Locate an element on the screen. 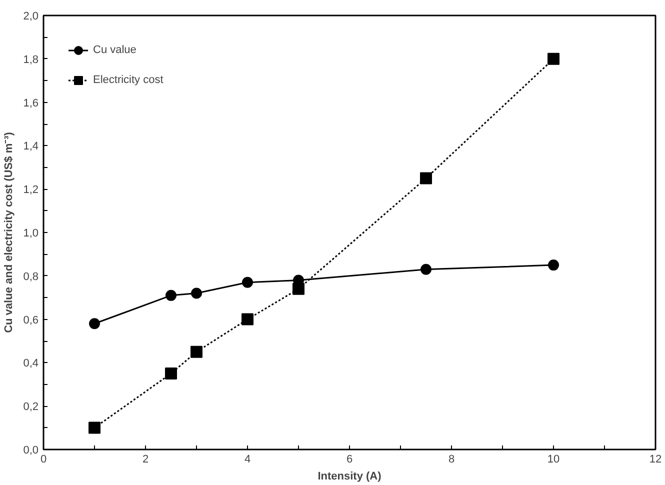 The width and height of the screenshot is (665, 485). x-tick-label: 10 is located at coordinates (553, 460).